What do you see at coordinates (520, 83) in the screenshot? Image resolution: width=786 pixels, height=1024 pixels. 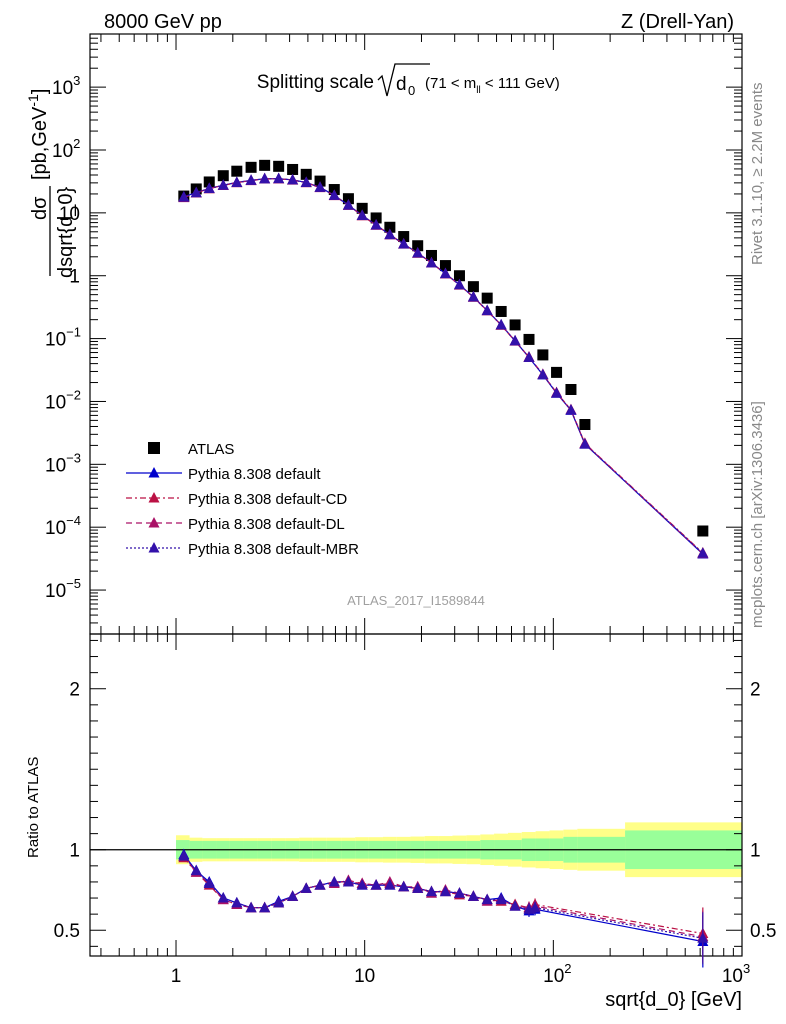 I see `title-range-post: < 111 GeV)` at bounding box center [520, 83].